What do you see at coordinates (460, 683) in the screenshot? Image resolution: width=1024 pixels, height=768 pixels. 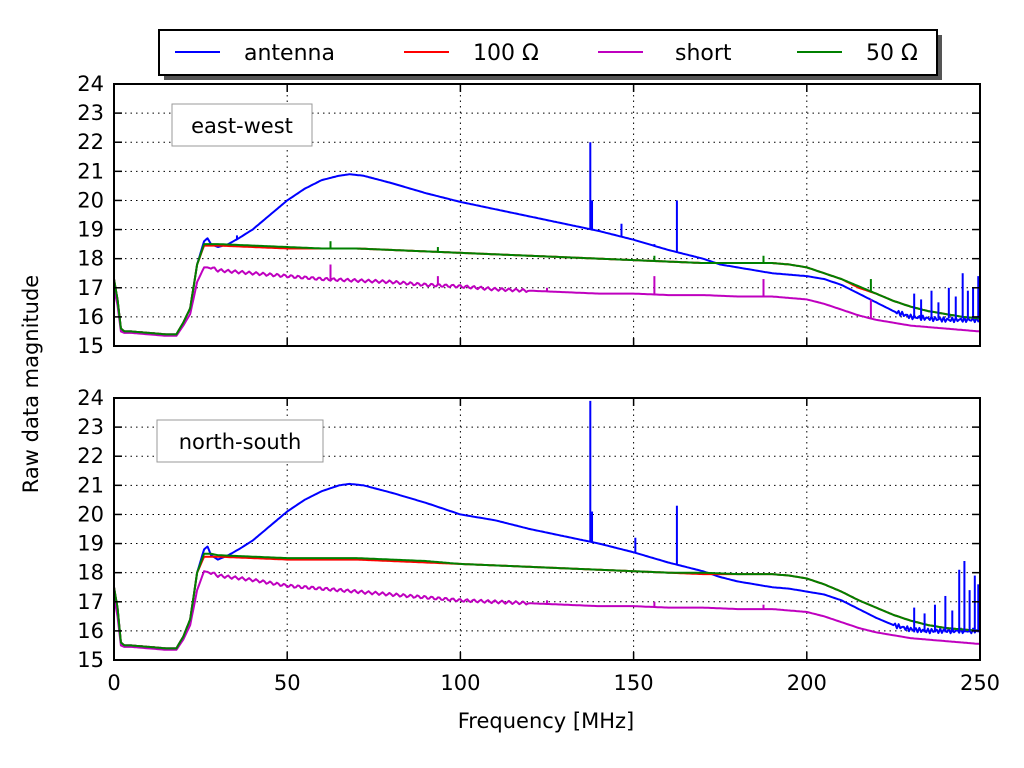 I see `x-tick-label: 100` at bounding box center [460, 683].